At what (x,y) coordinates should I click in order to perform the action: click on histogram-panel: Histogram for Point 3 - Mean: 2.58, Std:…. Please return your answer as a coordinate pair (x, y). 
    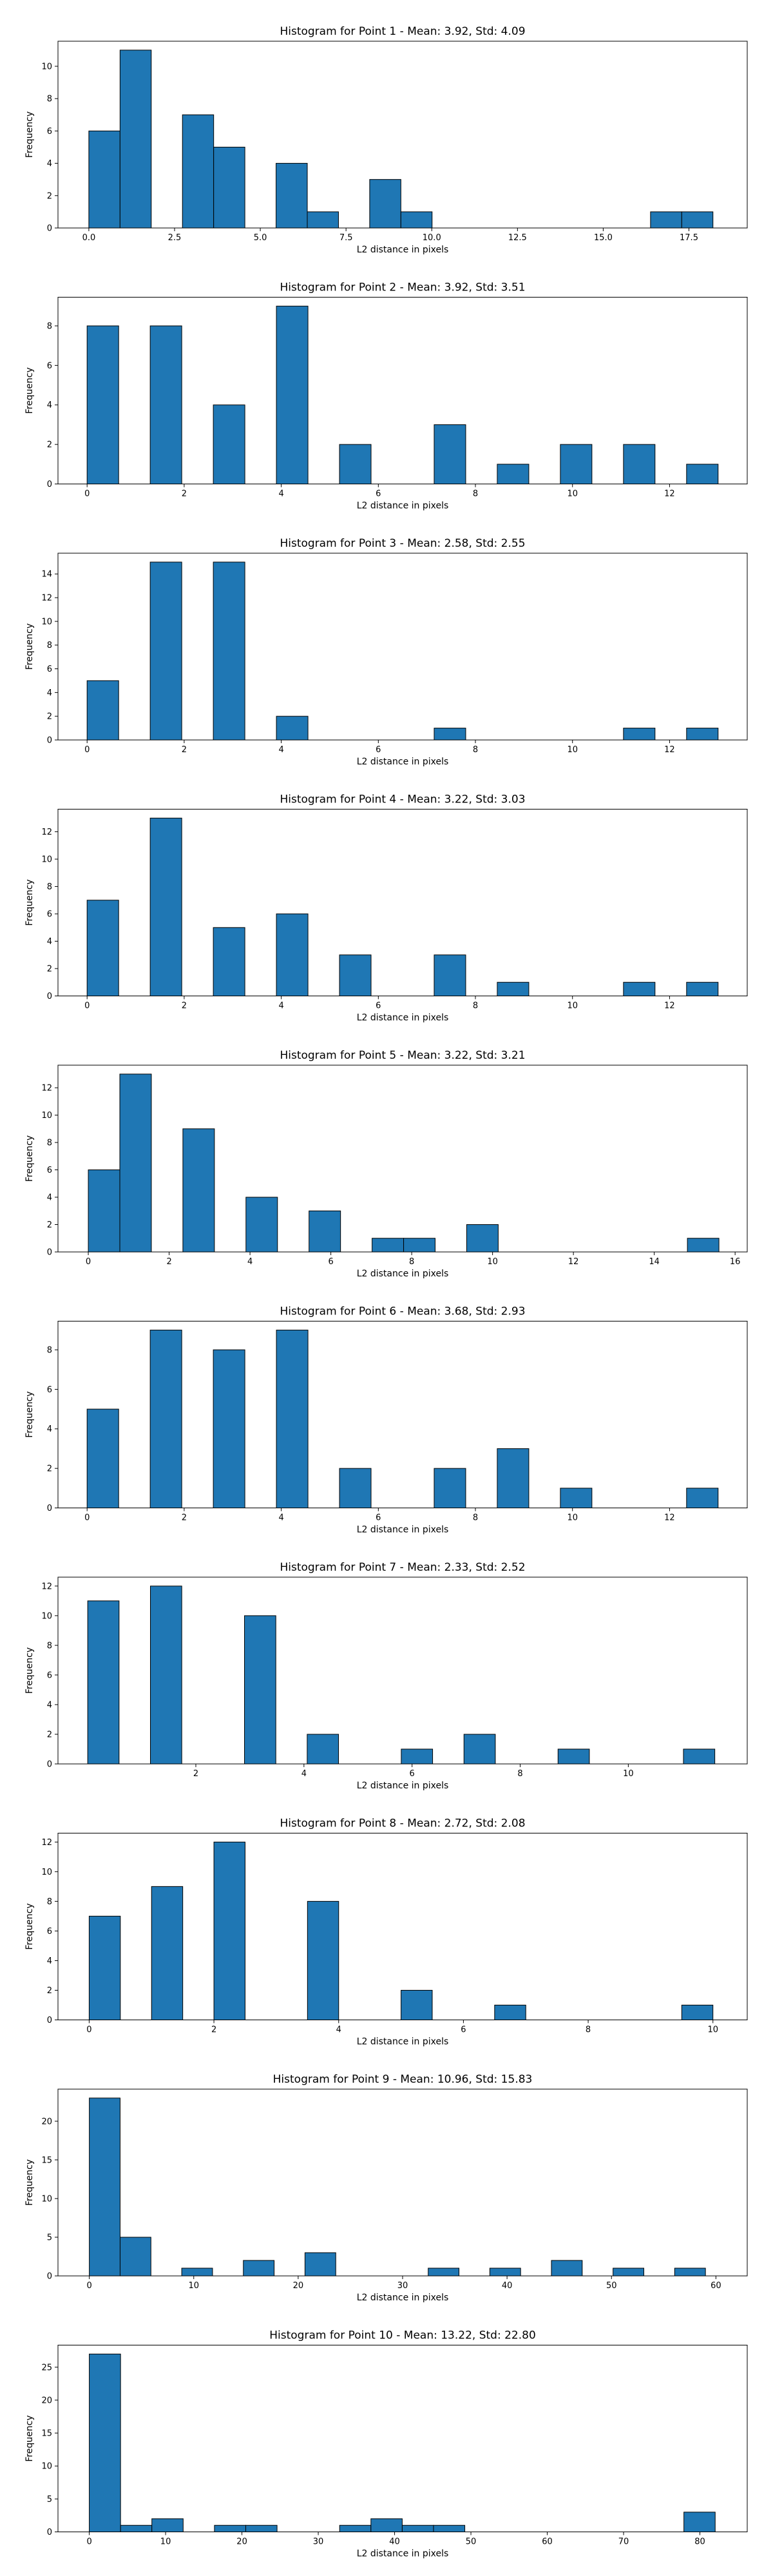
    Looking at the image, I should click on (386, 652).